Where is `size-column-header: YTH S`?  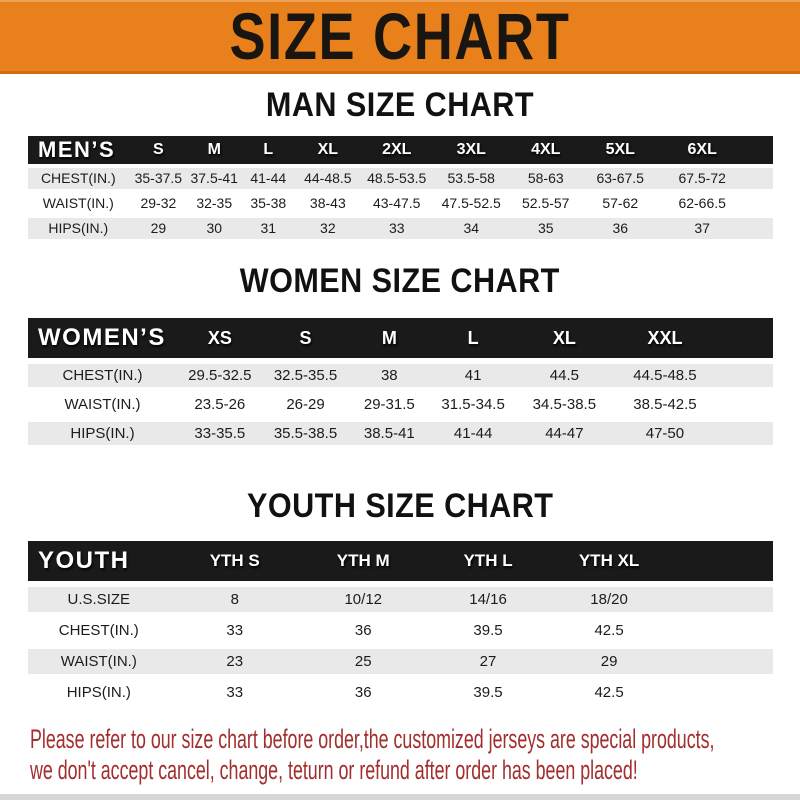
size-column-header: YTH S is located at coordinates (234, 562).